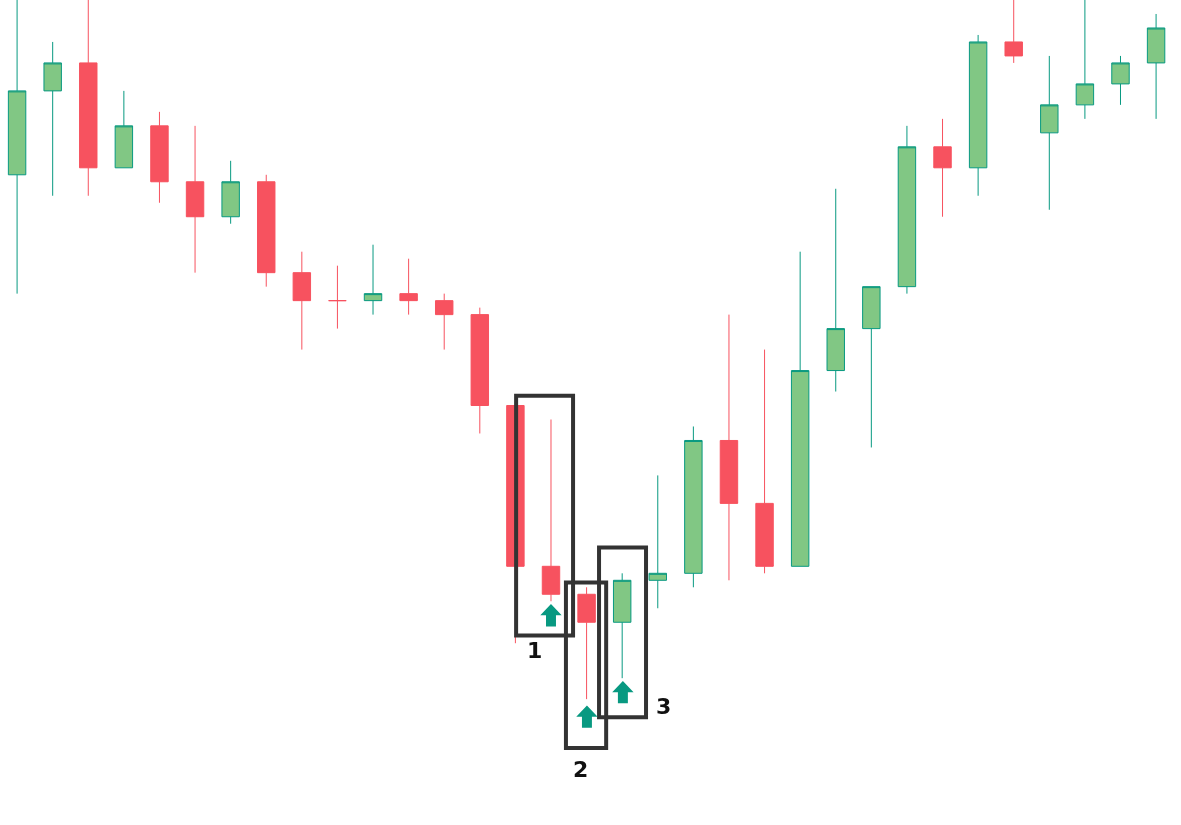  I want to click on annotation: 1, so click(535, 650).